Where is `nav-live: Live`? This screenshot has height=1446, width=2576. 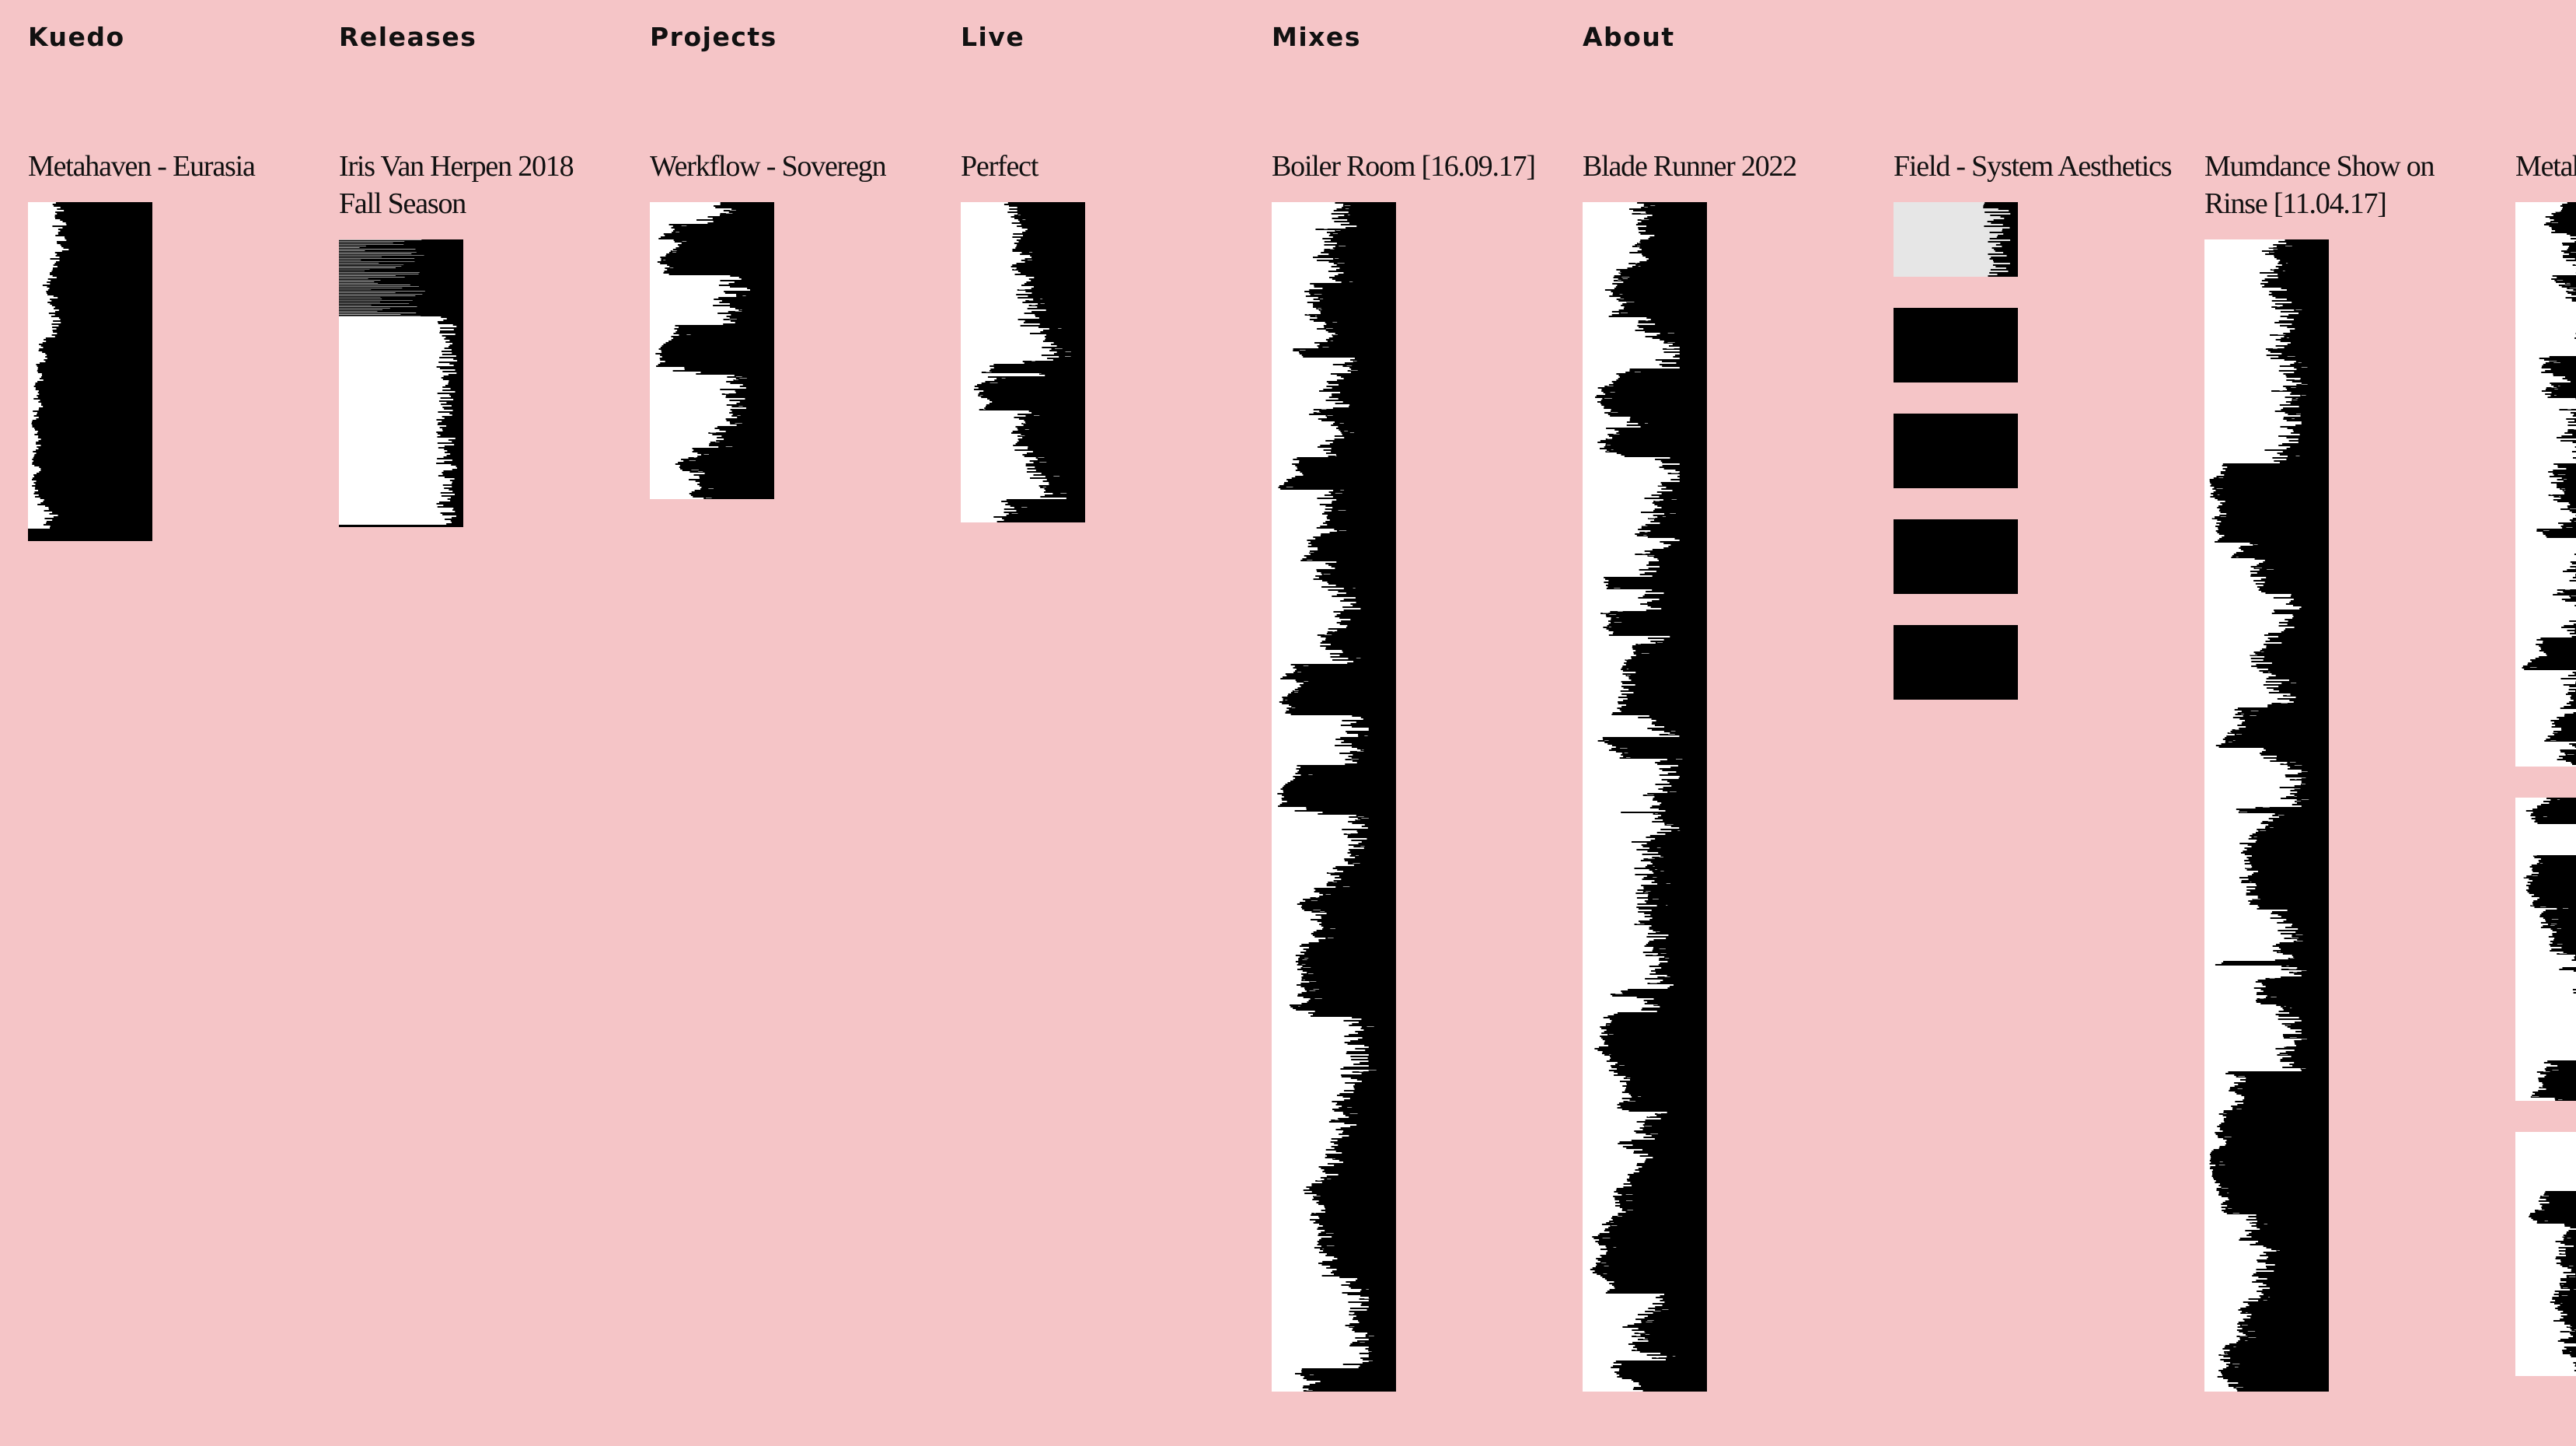 nav-live: Live is located at coordinates (993, 37).